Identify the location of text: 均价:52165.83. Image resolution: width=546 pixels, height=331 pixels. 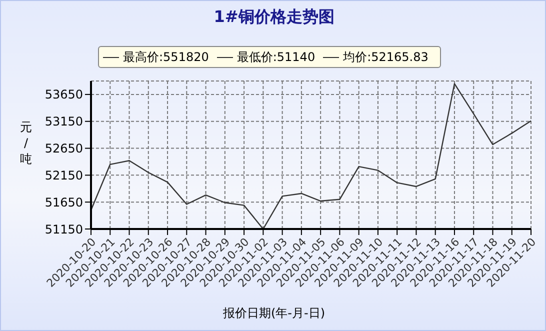
(385, 57).